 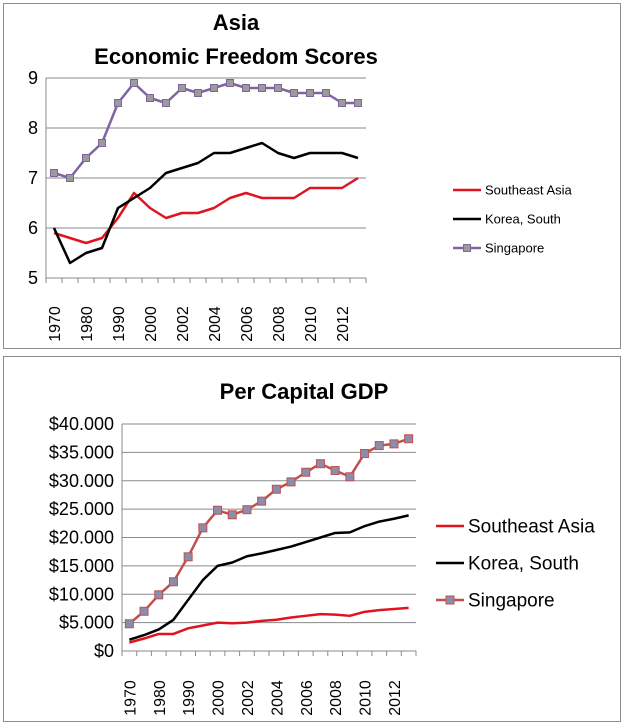 What do you see at coordinates (279, 324) in the screenshot?
I see `freedom-x-tick-label: 2008` at bounding box center [279, 324].